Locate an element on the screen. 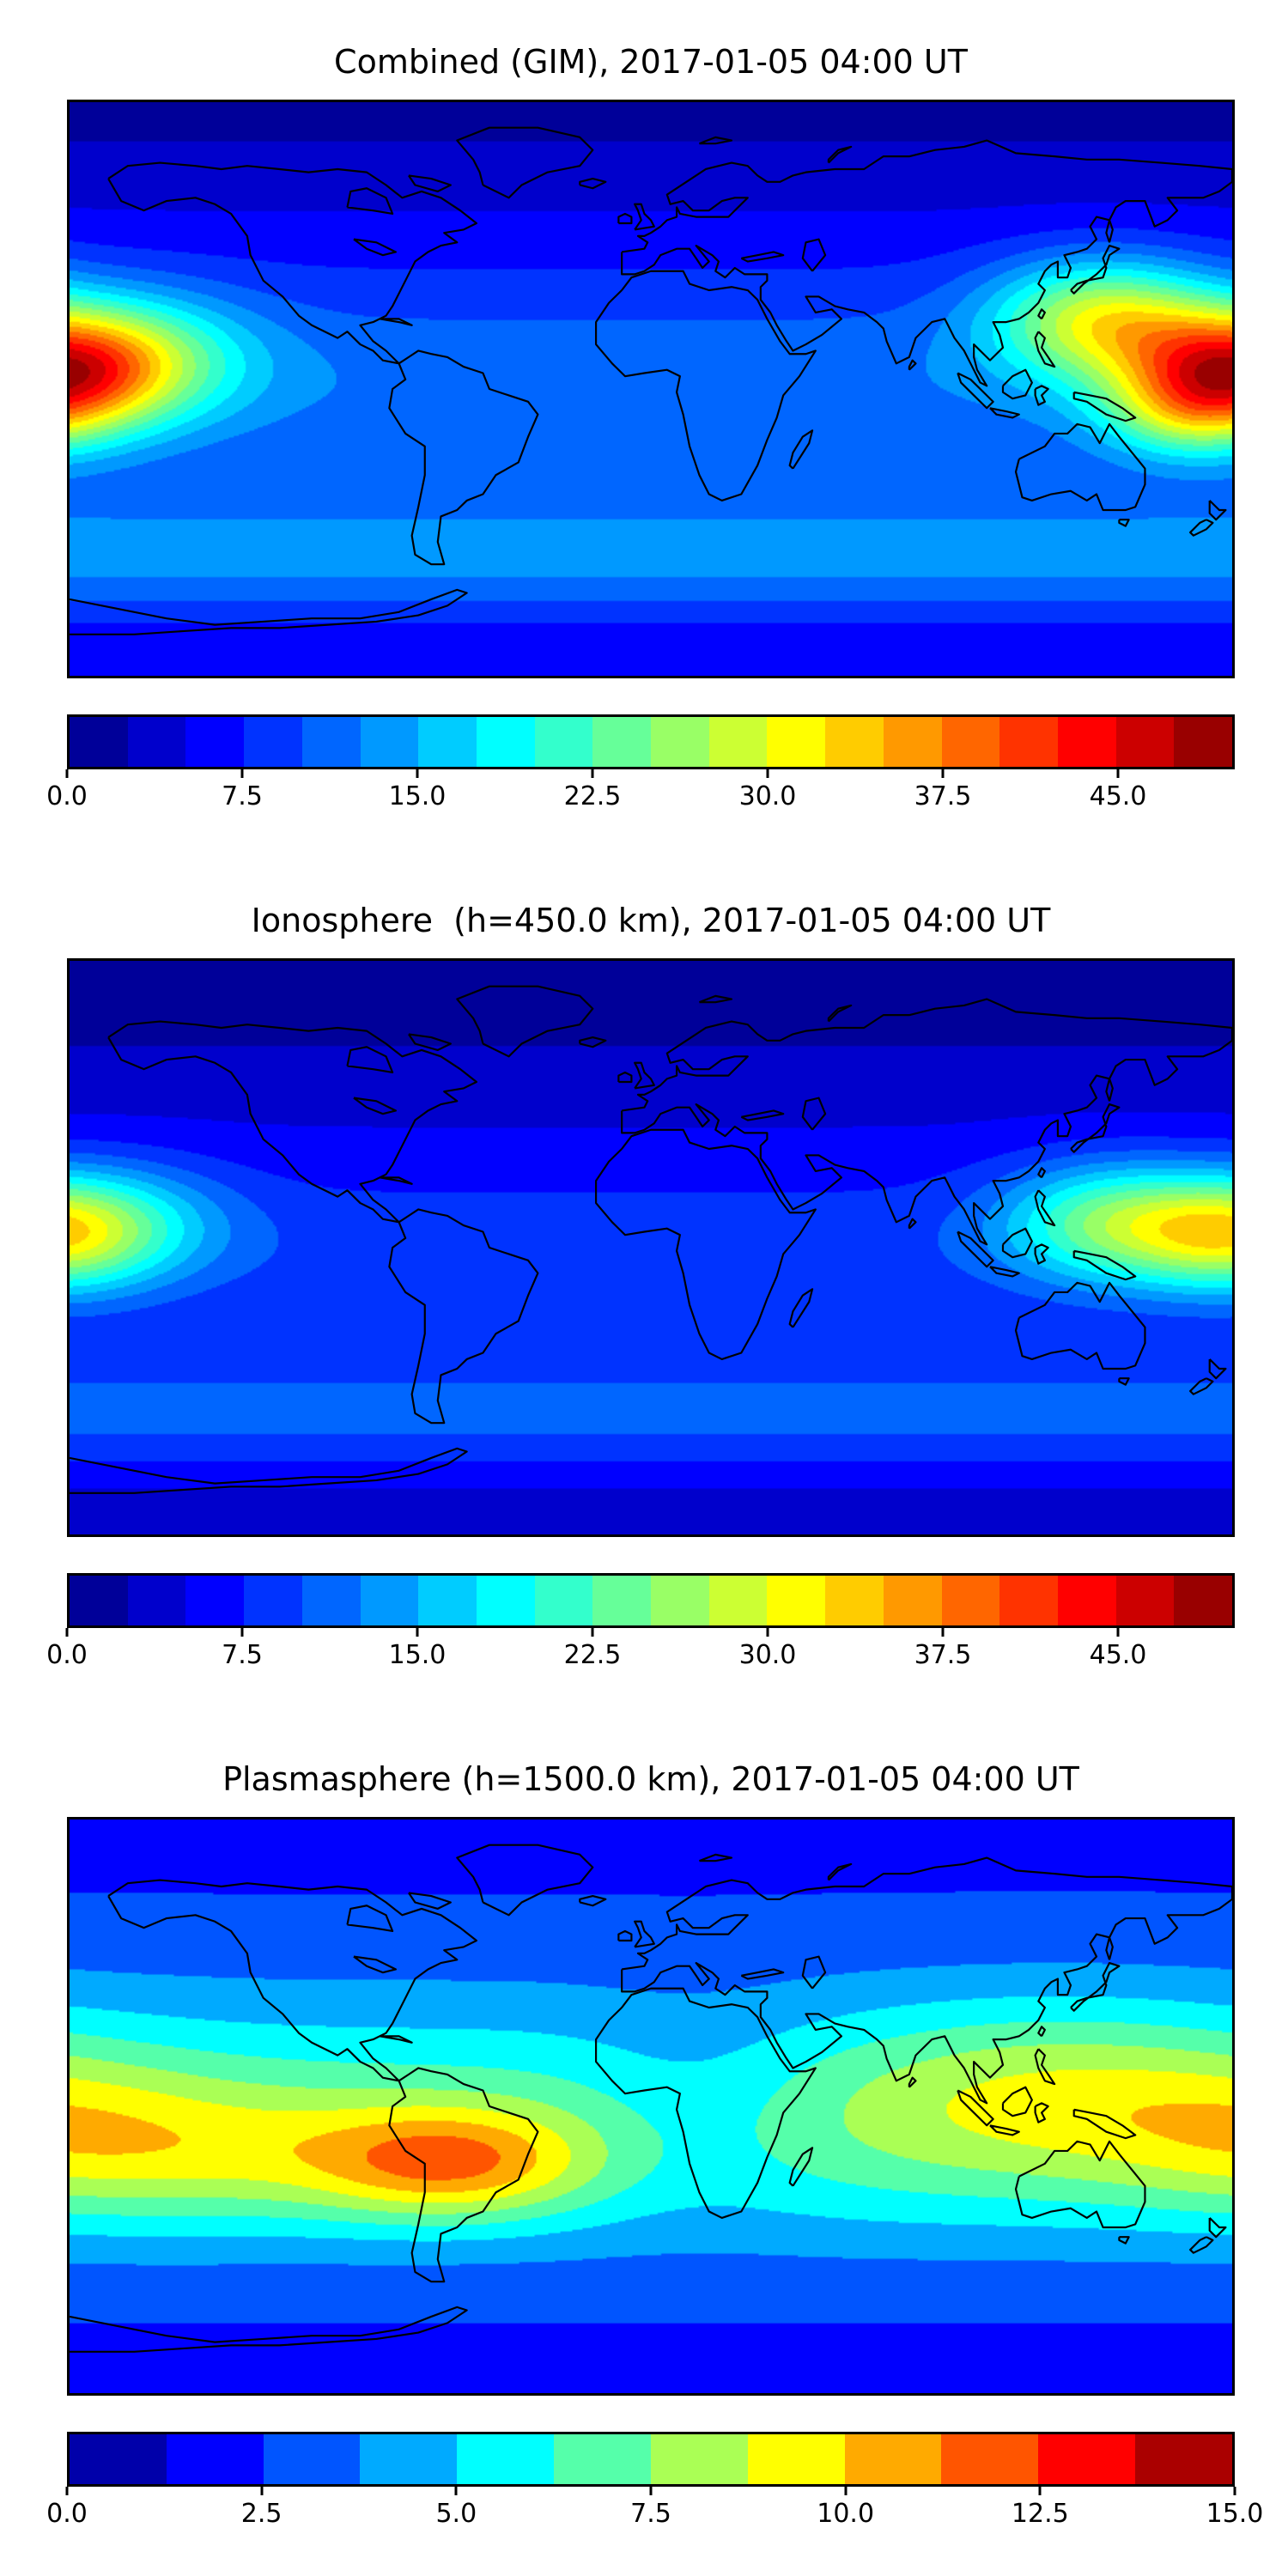 The width and height of the screenshot is (1288, 2576). colorbar-ionosphere: 0.0 7.5 15.0 22.5 30.0 37.5 45.0 is located at coordinates (640, 1627).